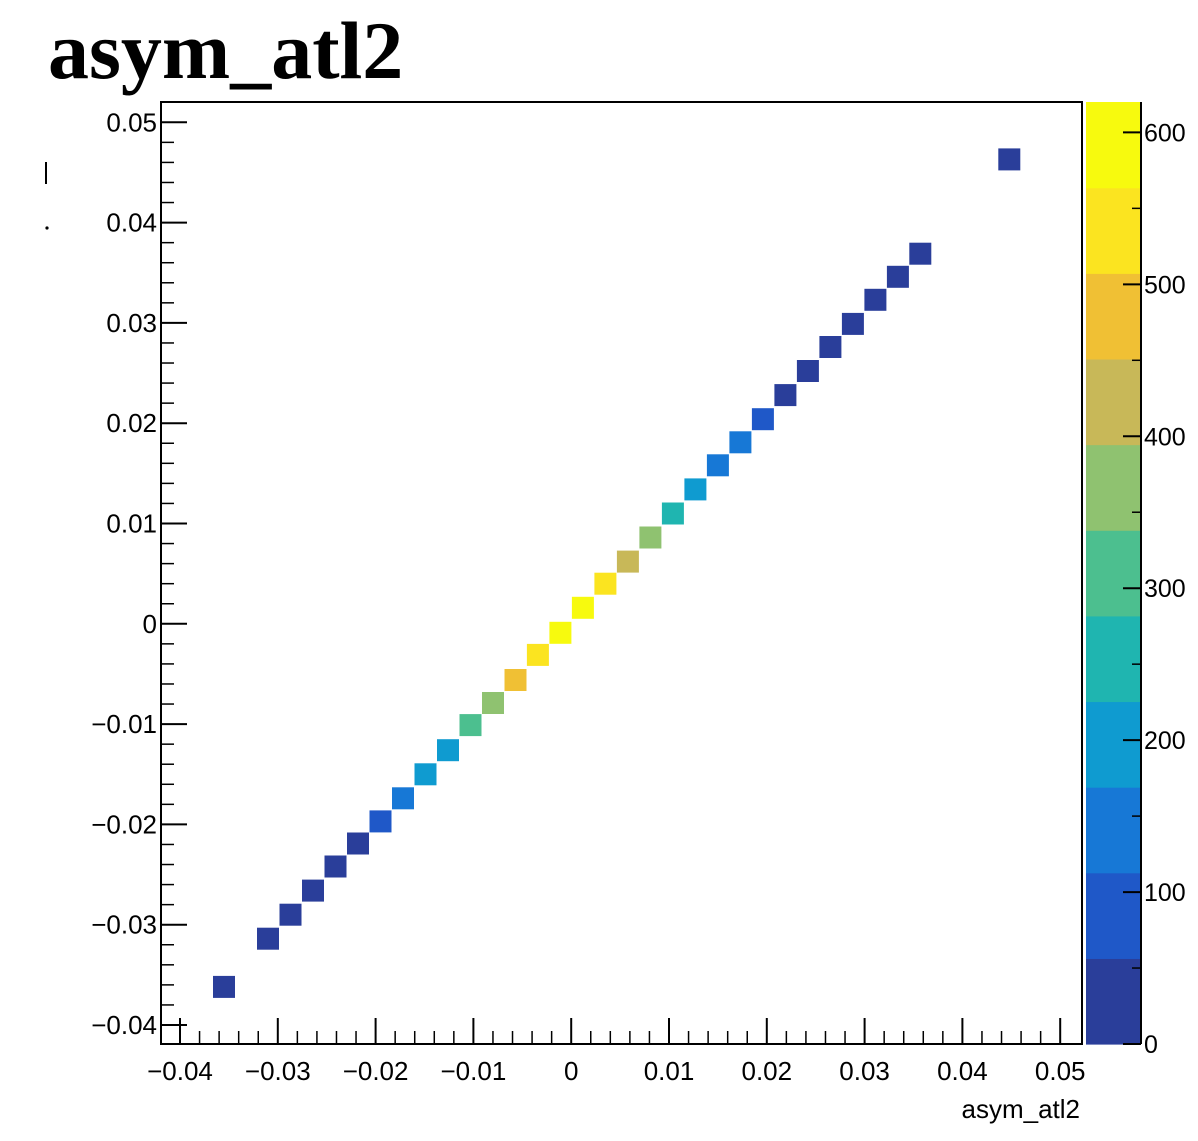 The width and height of the screenshot is (1198, 1141). I want to click on x-tick-label: −0.02, so click(376, 1071).